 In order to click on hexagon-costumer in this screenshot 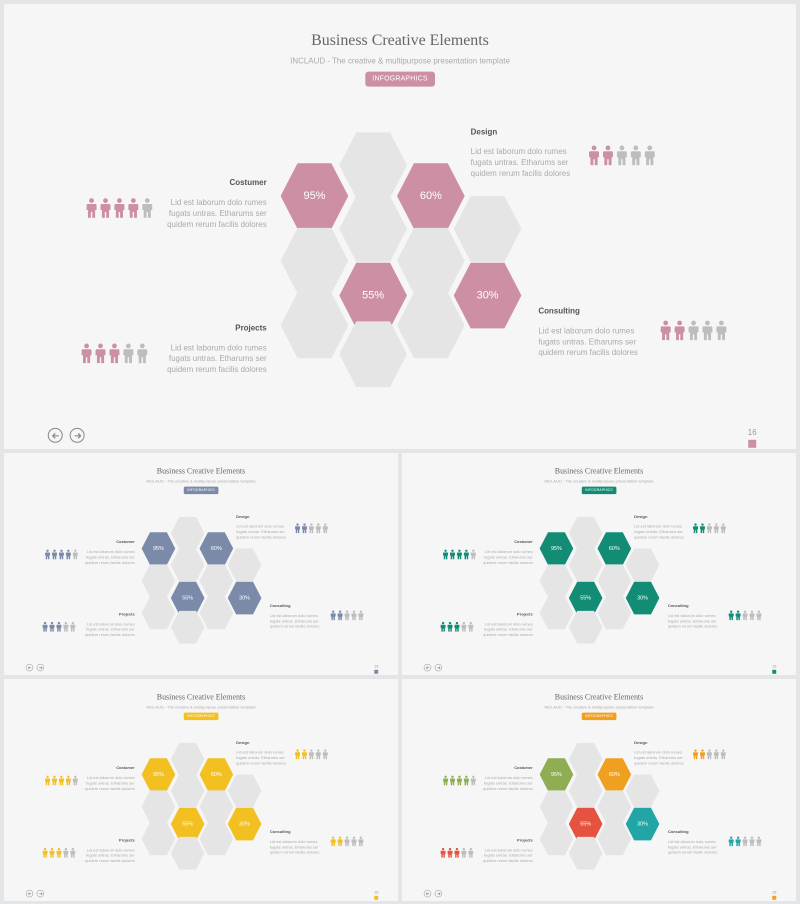, I will do `click(314, 196)`.